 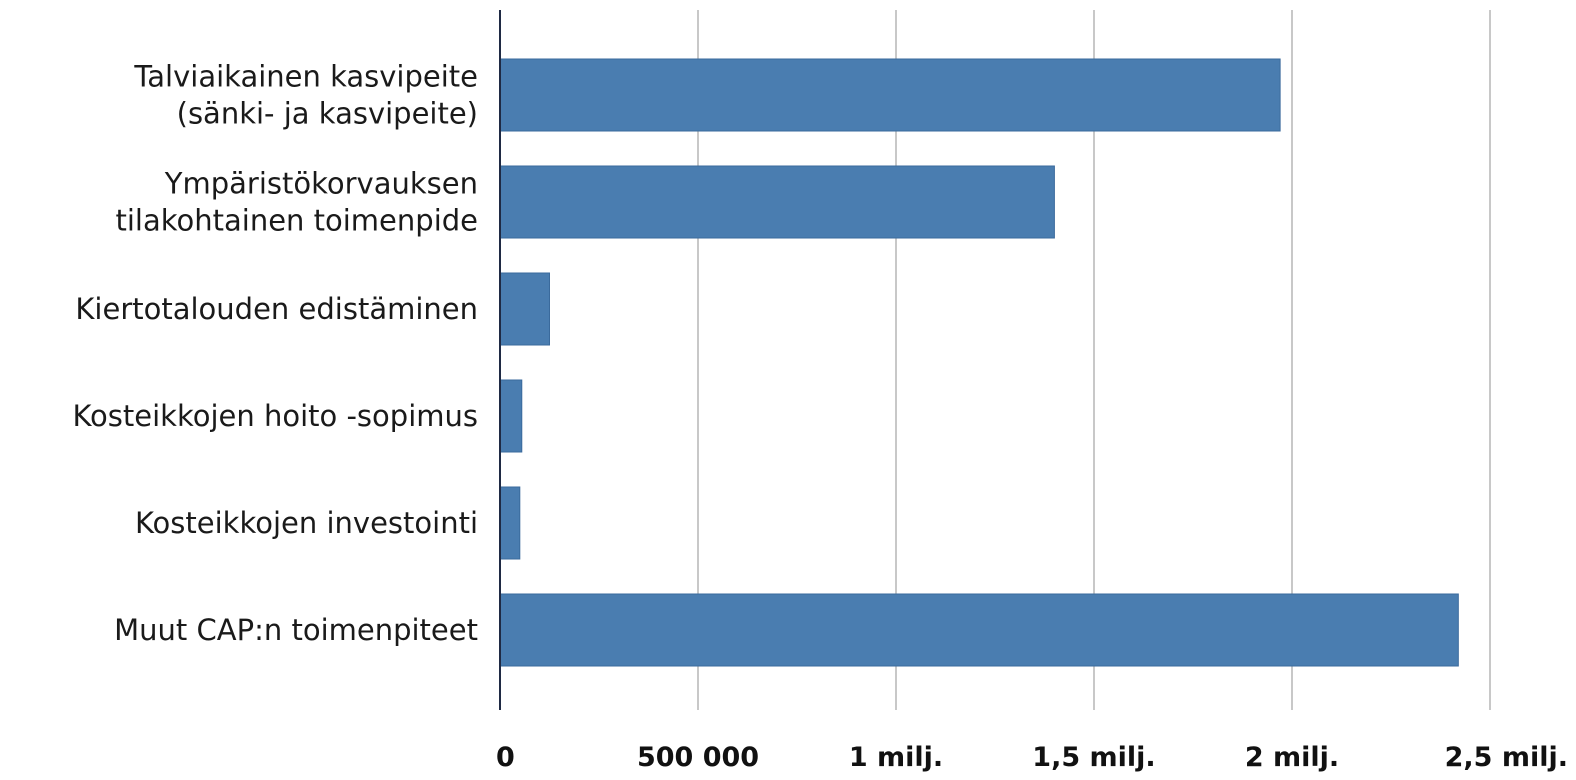 What do you see at coordinates (296, 221) in the screenshot?
I see `category-label: tilakohtainen toimenpide` at bounding box center [296, 221].